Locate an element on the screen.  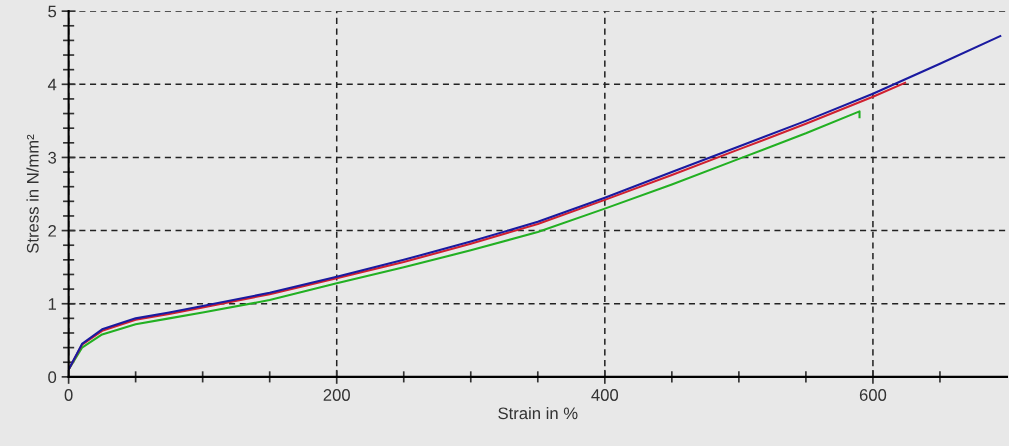
y-tick-label: 2 is located at coordinates (52, 230).